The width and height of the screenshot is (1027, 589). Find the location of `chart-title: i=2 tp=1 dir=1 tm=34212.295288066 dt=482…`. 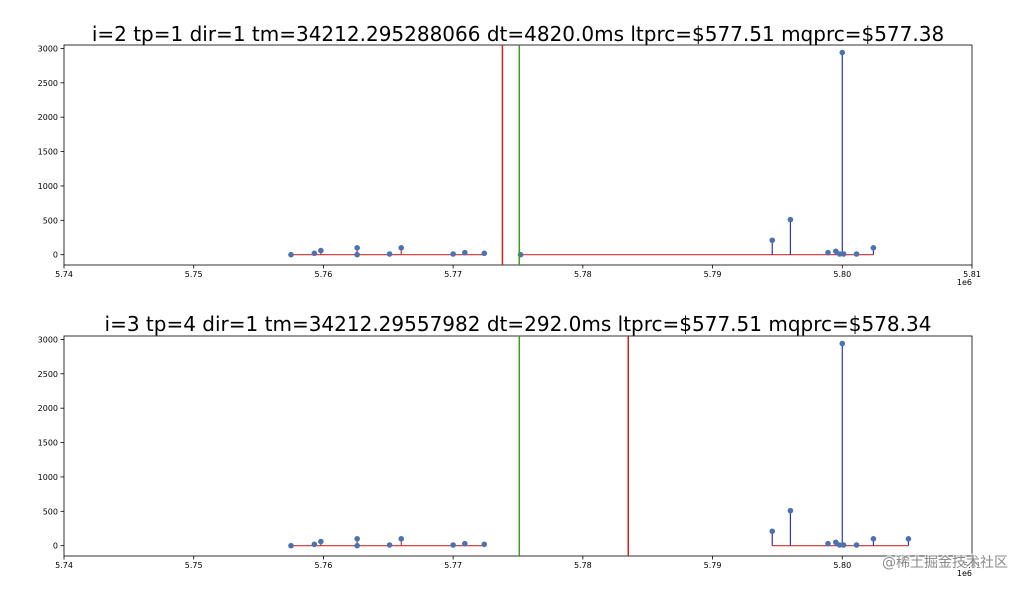

chart-title: i=2 tp=1 dir=1 tm=34212.295288066 dt=482… is located at coordinates (518, 34).